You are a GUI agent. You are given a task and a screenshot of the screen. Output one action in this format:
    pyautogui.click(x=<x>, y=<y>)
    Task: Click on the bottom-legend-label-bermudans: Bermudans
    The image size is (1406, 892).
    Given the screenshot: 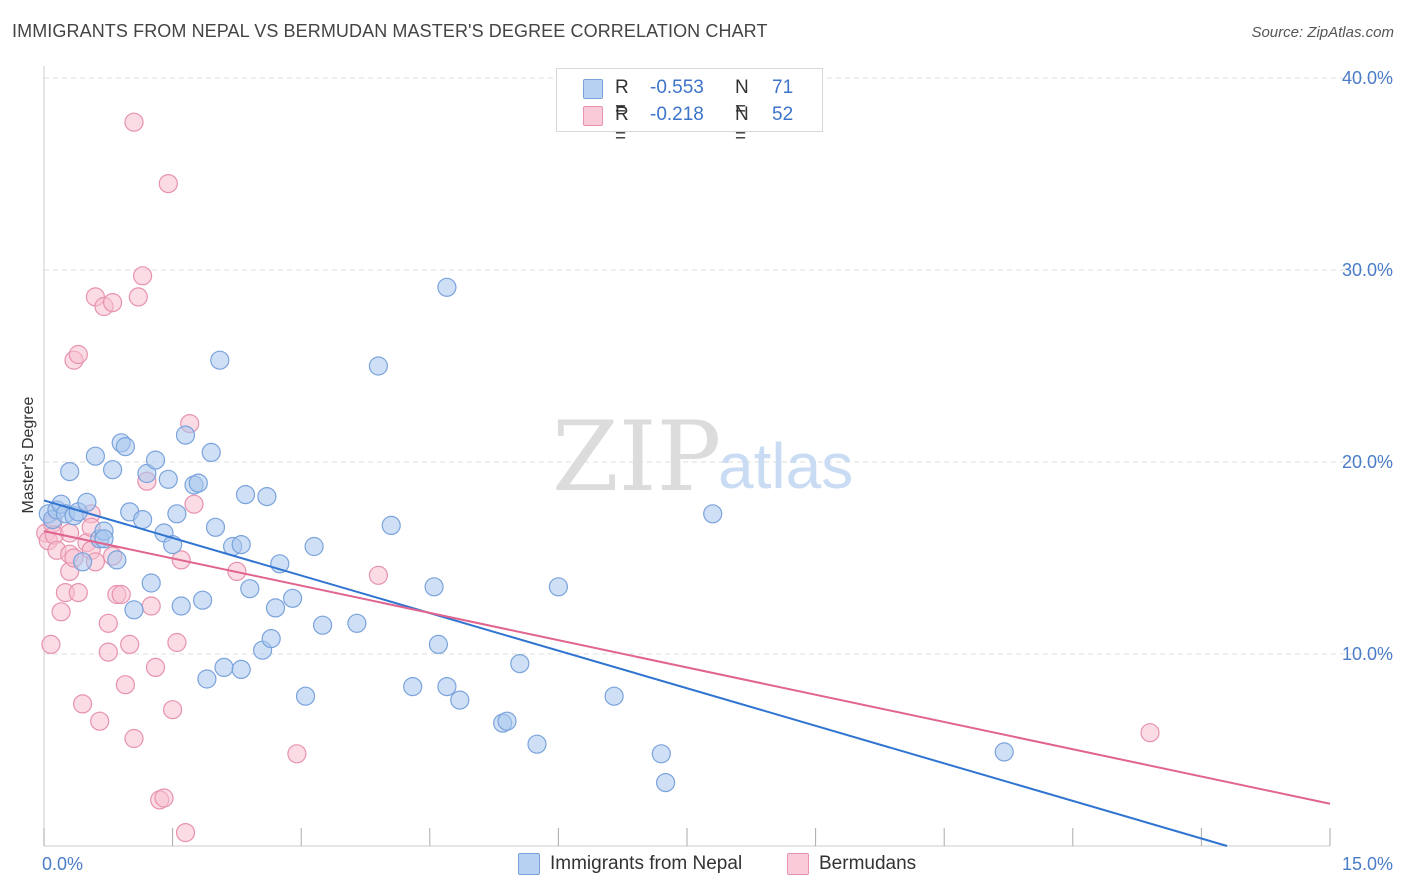 What is the action you would take?
    pyautogui.click(x=868, y=863)
    